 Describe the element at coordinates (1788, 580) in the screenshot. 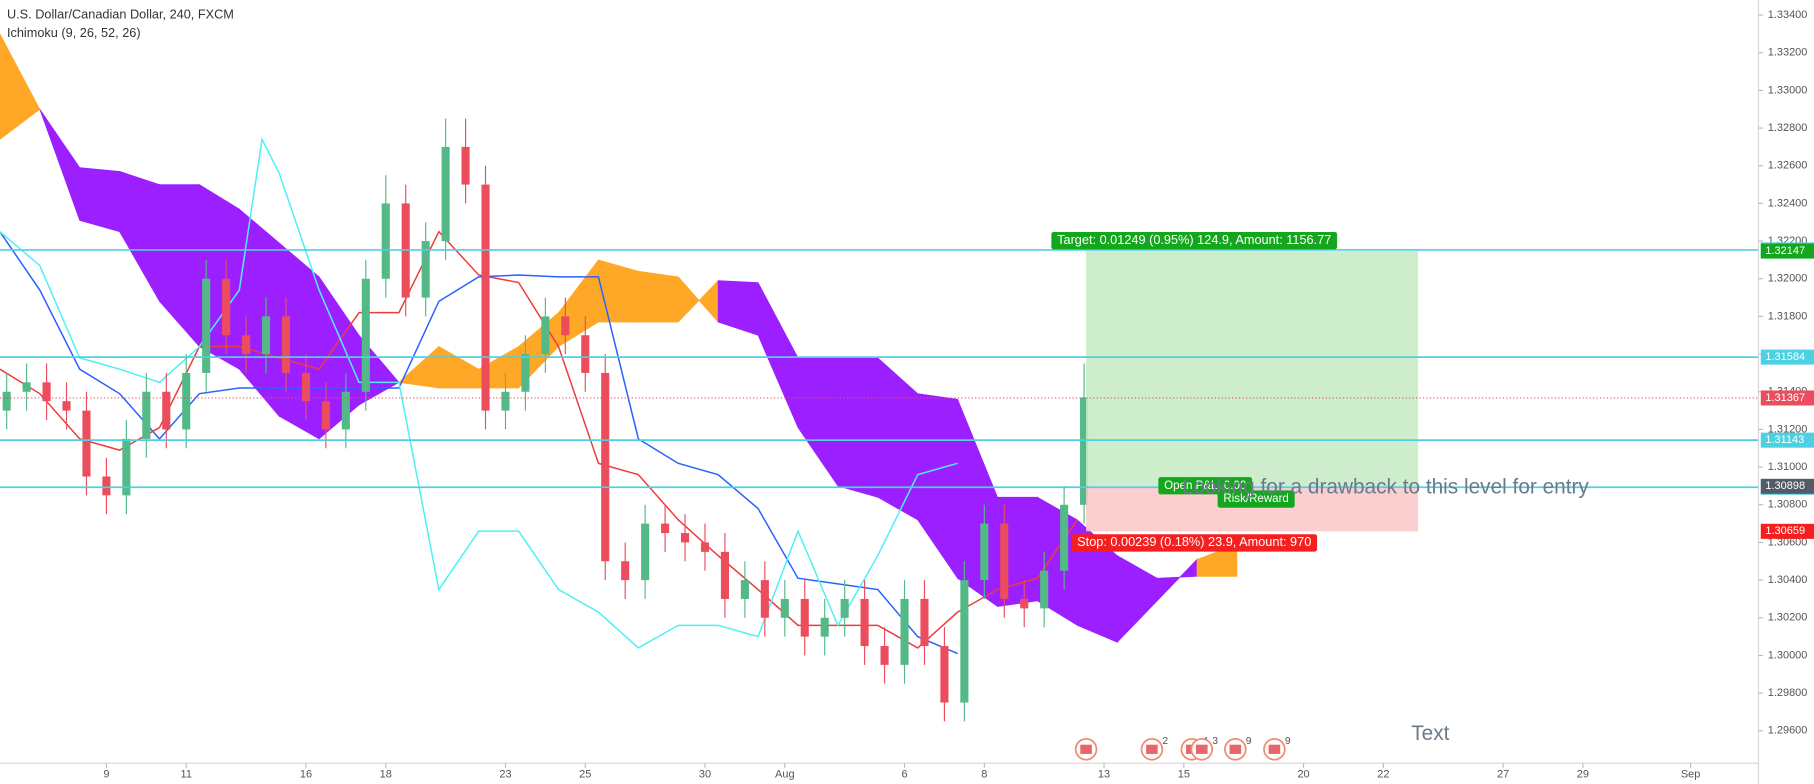

I see `y-tick-label: 1.30400` at that location.